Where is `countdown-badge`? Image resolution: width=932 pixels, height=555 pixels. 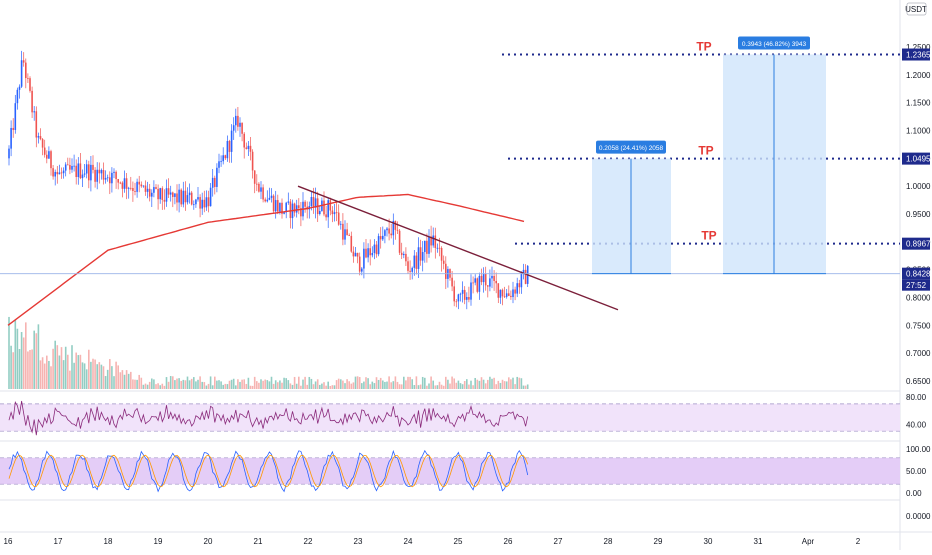
countdown-badge is located at coordinates (916, 285).